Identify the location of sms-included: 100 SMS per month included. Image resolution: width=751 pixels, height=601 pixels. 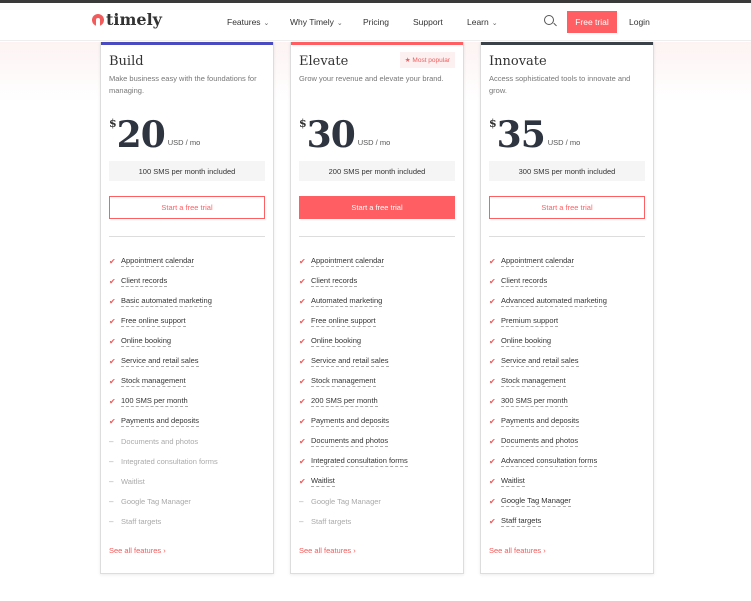
(187, 171).